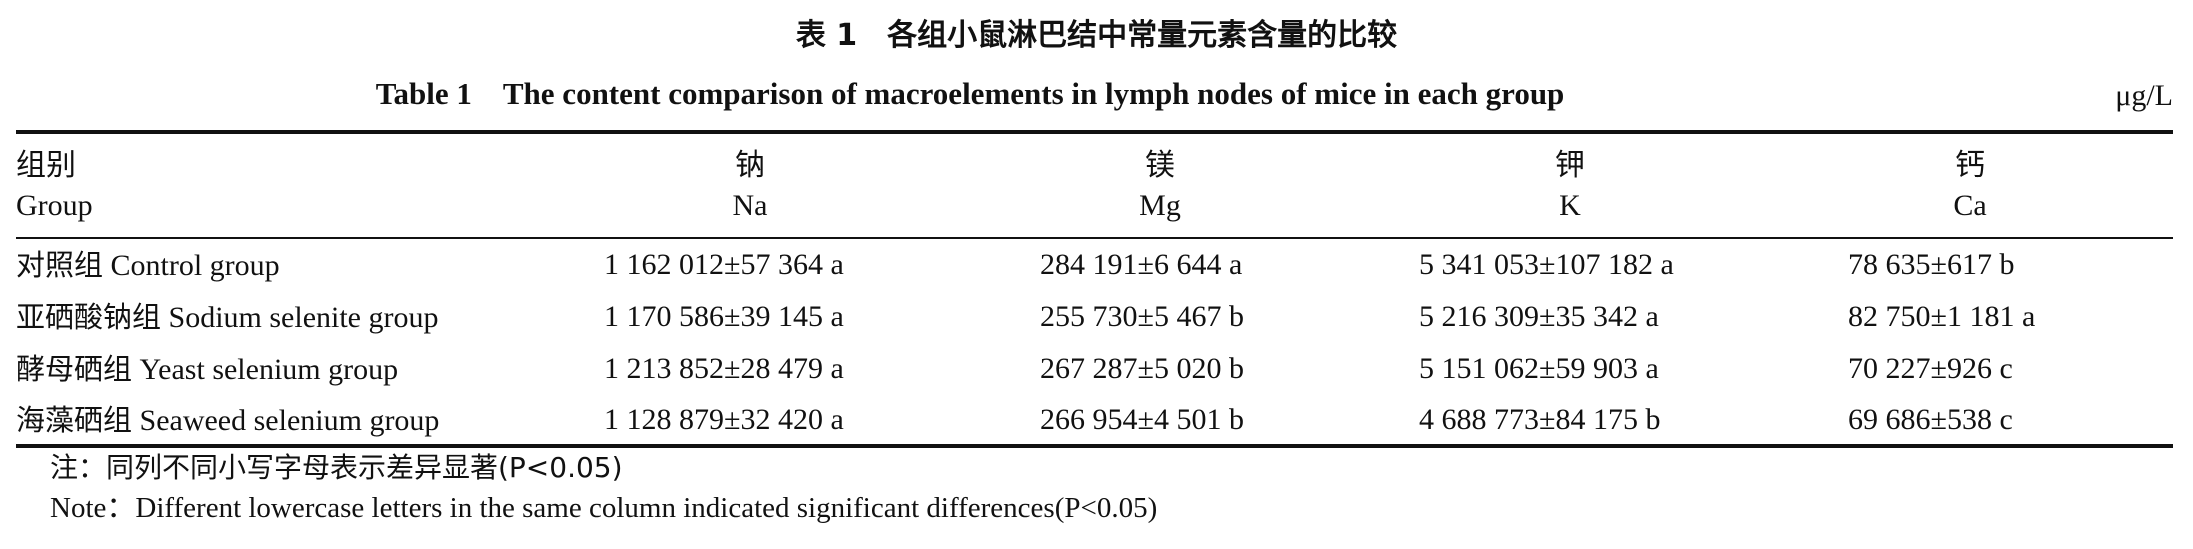 The height and width of the screenshot is (549, 2193). Describe the element at coordinates (74, 369) in the screenshot. I see `row-group-cn: 酵母硒组` at that location.